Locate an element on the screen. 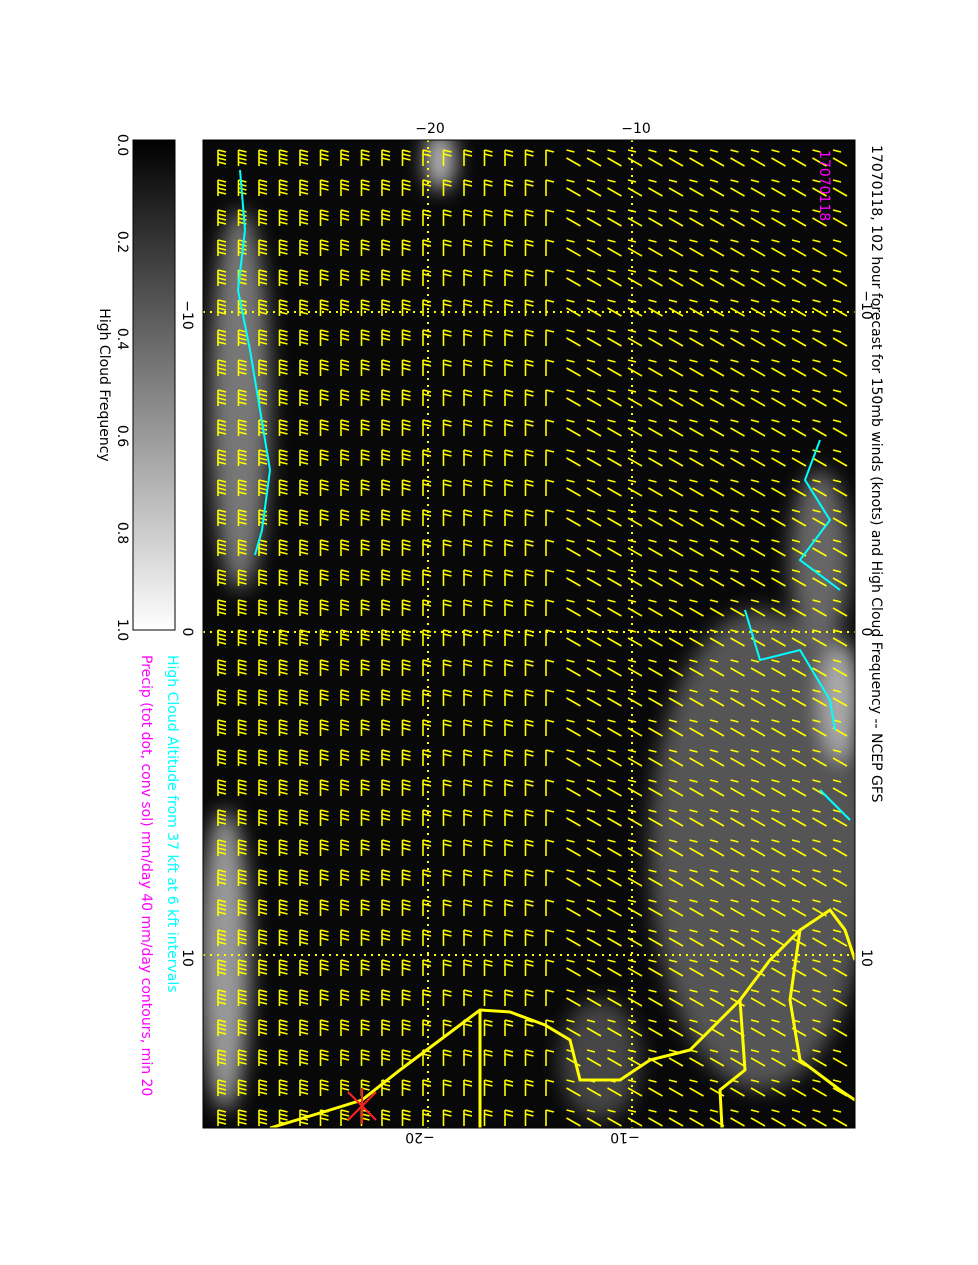 The height and width of the screenshot is (1265, 978). colorbar-tick-label: 0.4 is located at coordinates (122, 339).